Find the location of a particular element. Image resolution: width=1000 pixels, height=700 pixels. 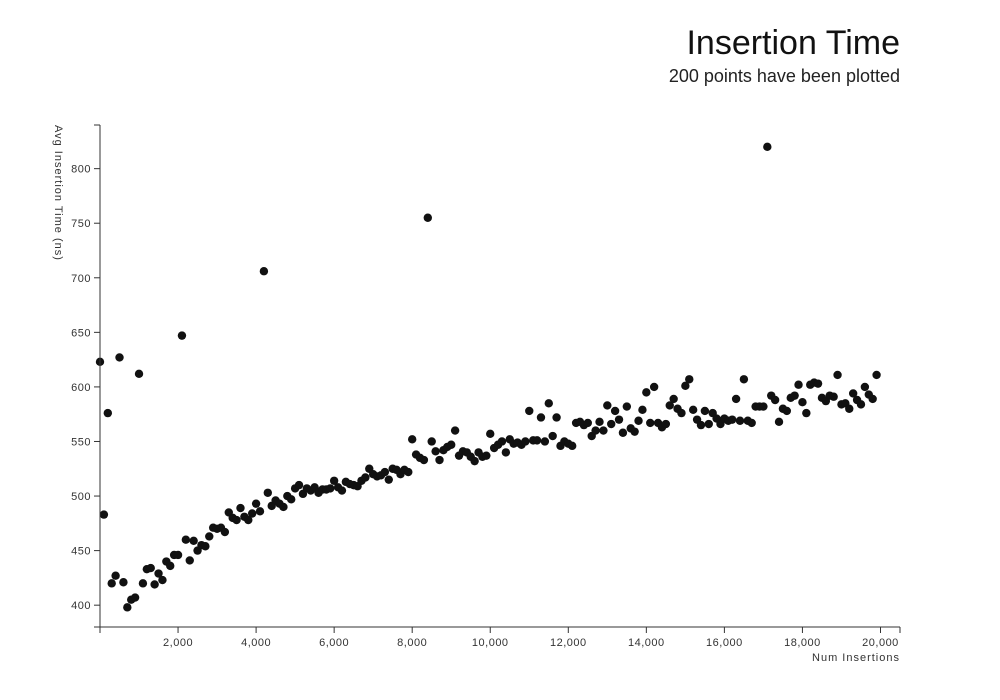

y-tick-label: 800 is located at coordinates (81, 170).